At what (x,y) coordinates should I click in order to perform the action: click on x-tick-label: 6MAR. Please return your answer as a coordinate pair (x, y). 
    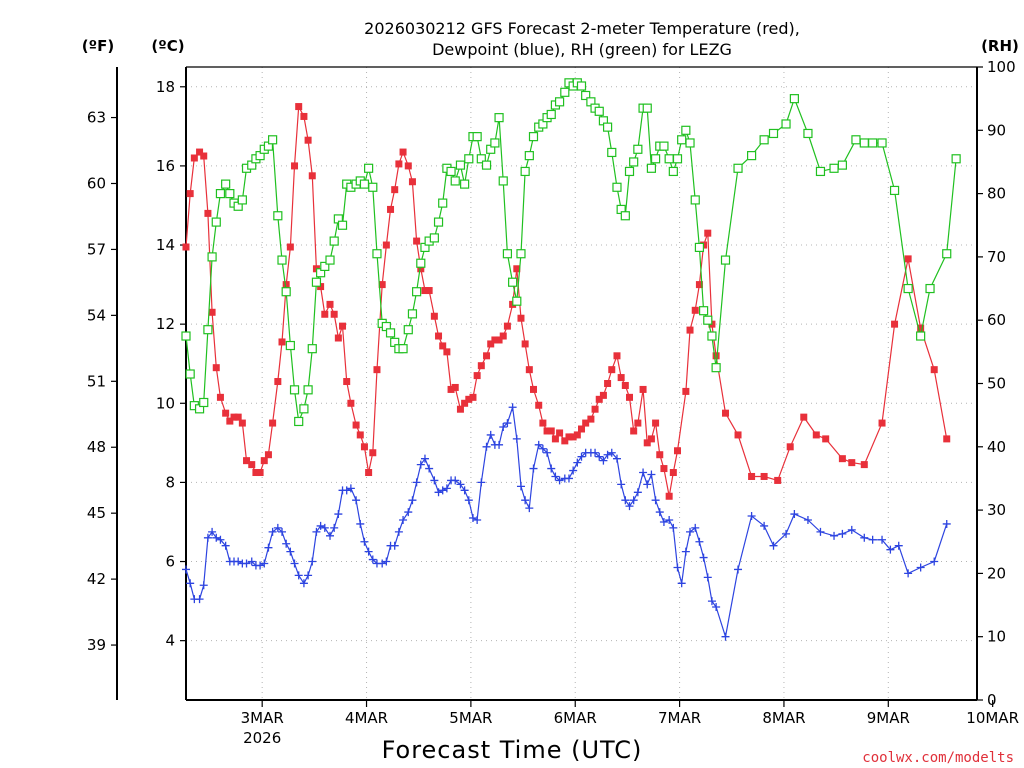
    Looking at the image, I should click on (575, 718).